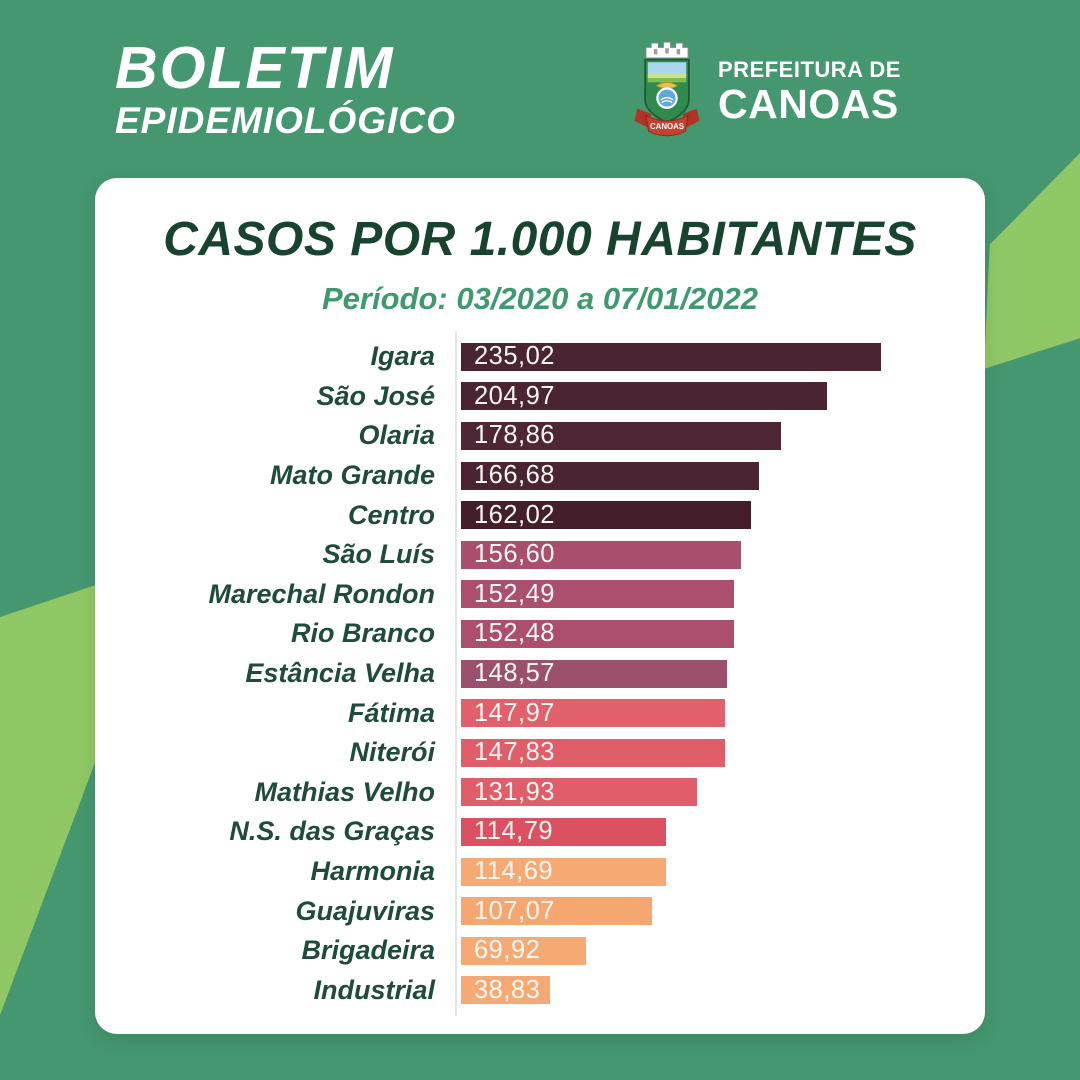 The height and width of the screenshot is (1080, 1080). I want to click on category-label: Mato Grande, so click(352, 475).